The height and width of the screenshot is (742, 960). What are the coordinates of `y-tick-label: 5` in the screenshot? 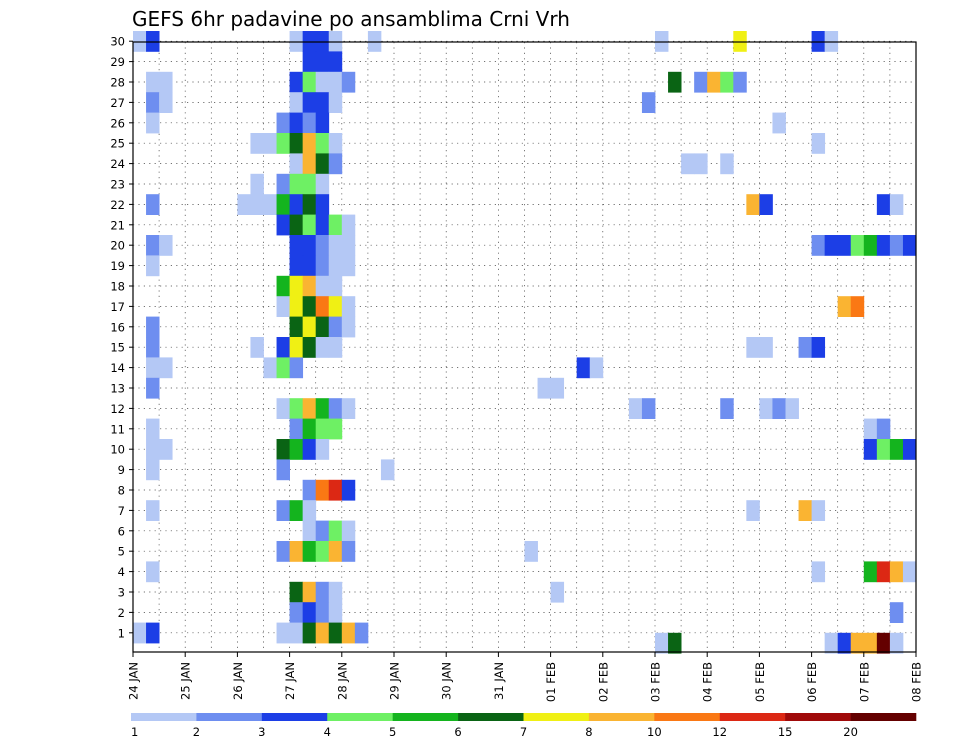 It's located at (121, 552).